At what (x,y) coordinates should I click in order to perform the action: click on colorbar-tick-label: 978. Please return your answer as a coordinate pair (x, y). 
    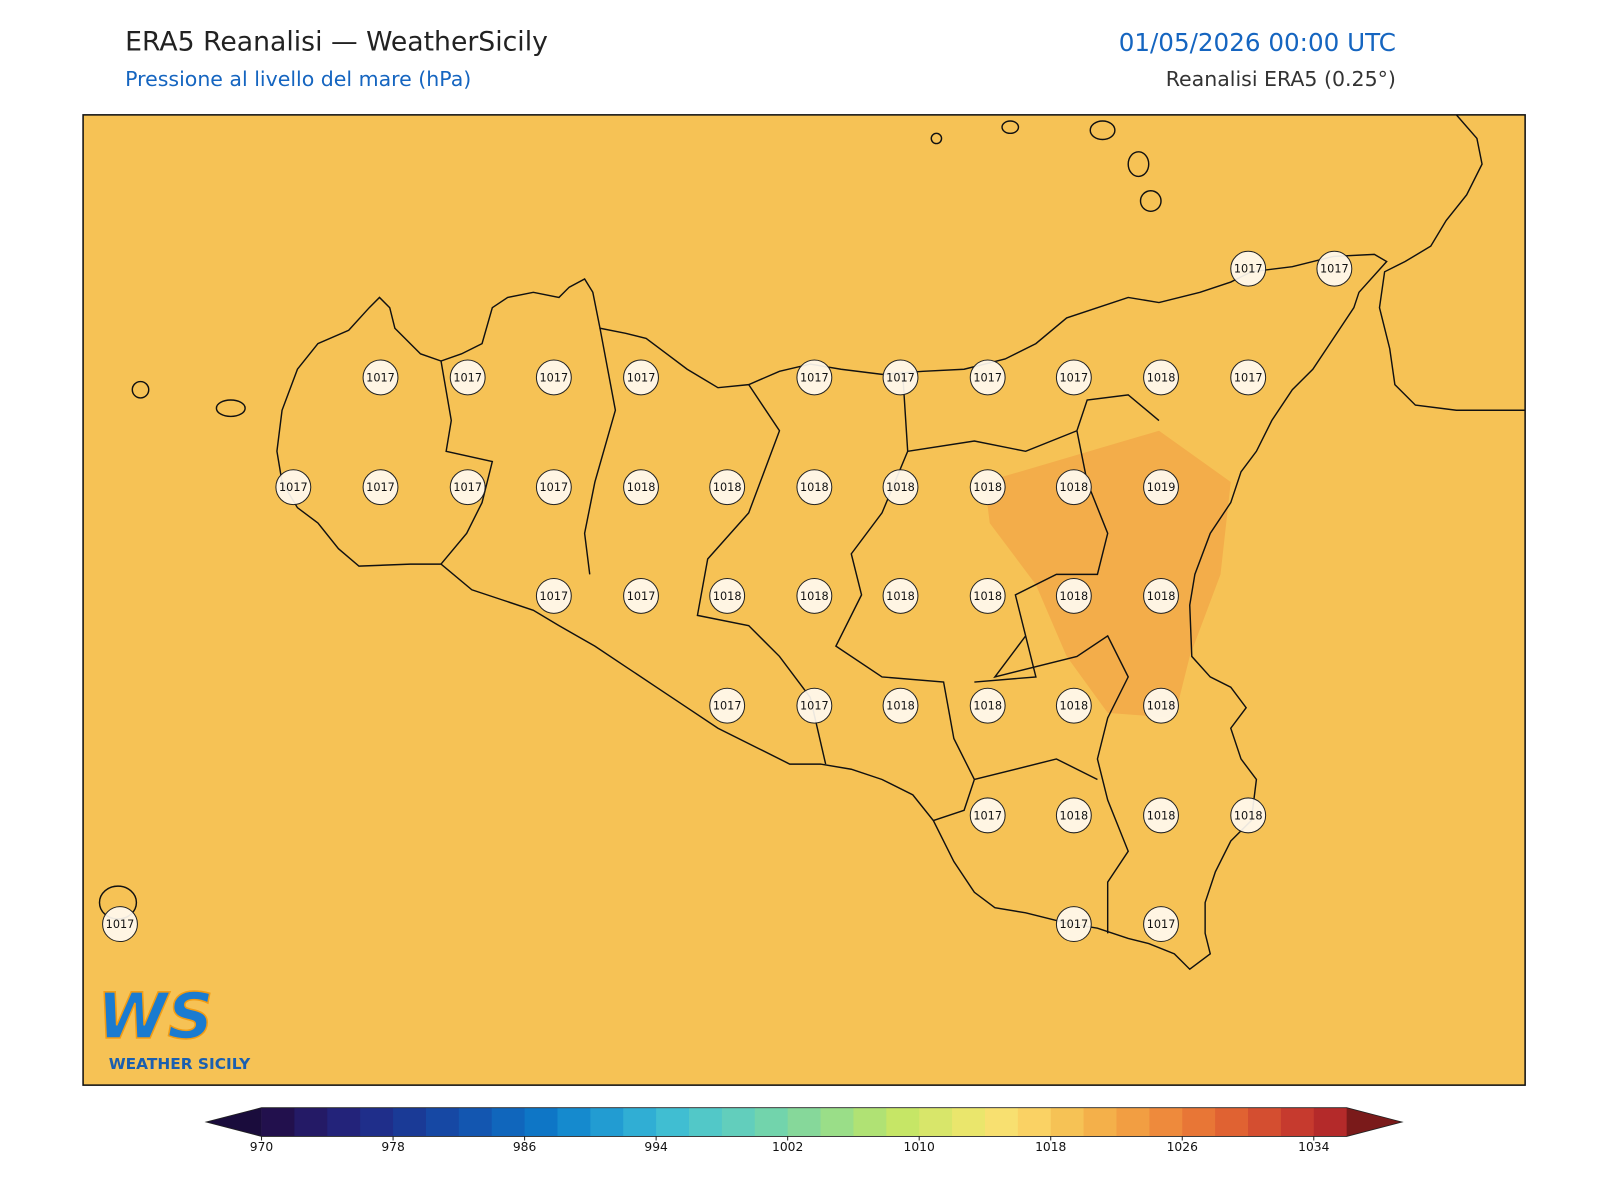
    Looking at the image, I should click on (392, 1147).